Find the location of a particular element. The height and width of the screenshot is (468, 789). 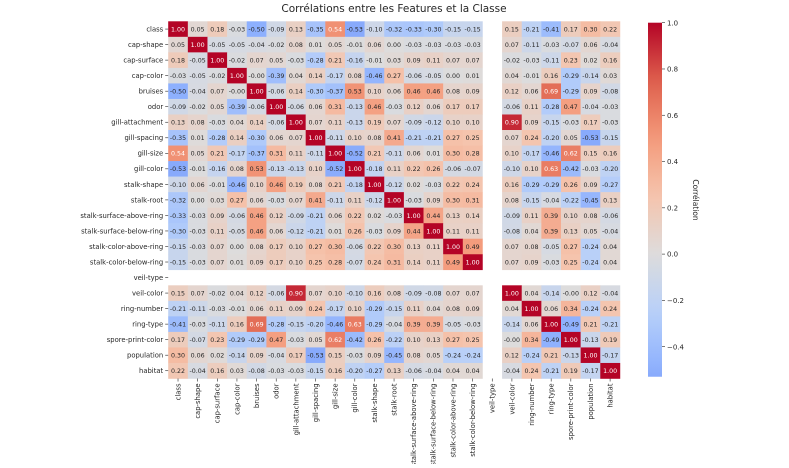

cell-annotation: -0.05 is located at coordinates (198, 76).